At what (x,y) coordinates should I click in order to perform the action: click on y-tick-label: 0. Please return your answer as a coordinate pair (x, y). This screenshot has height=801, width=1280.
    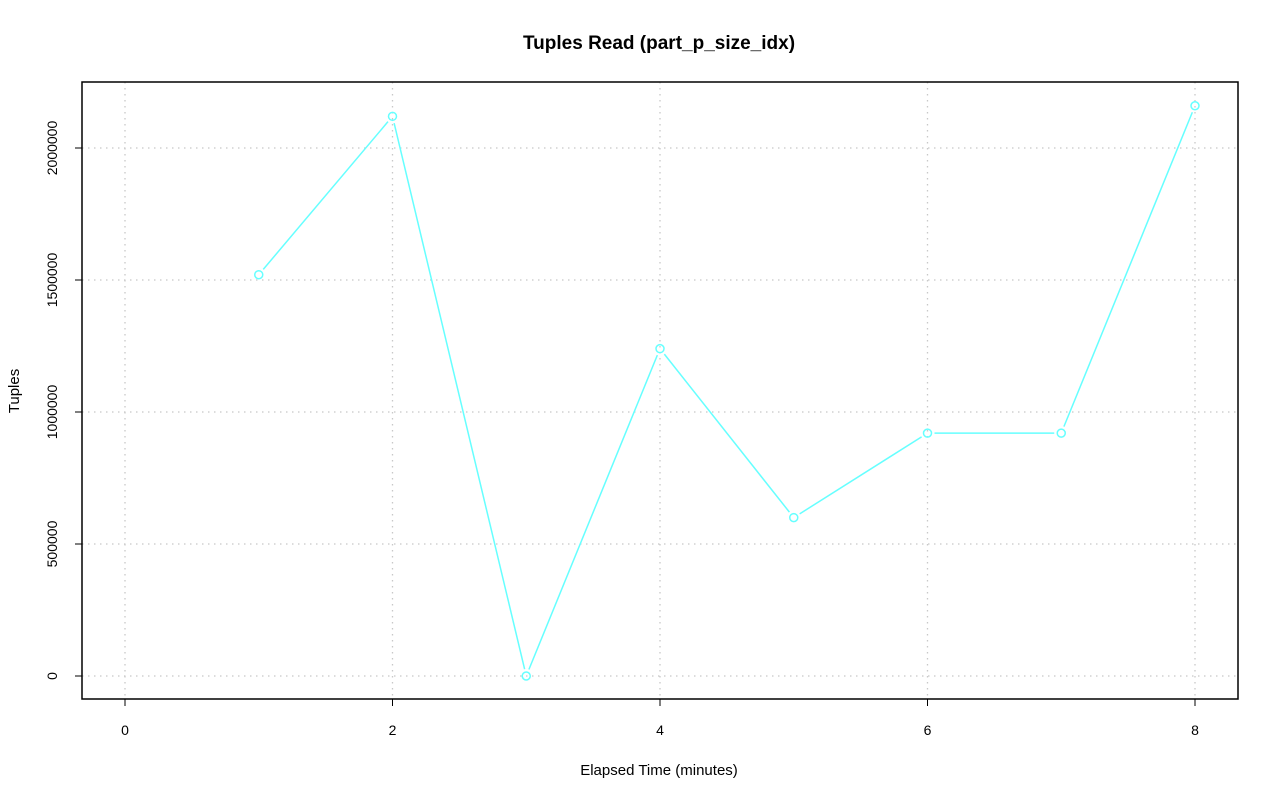
    Looking at the image, I should click on (52, 676).